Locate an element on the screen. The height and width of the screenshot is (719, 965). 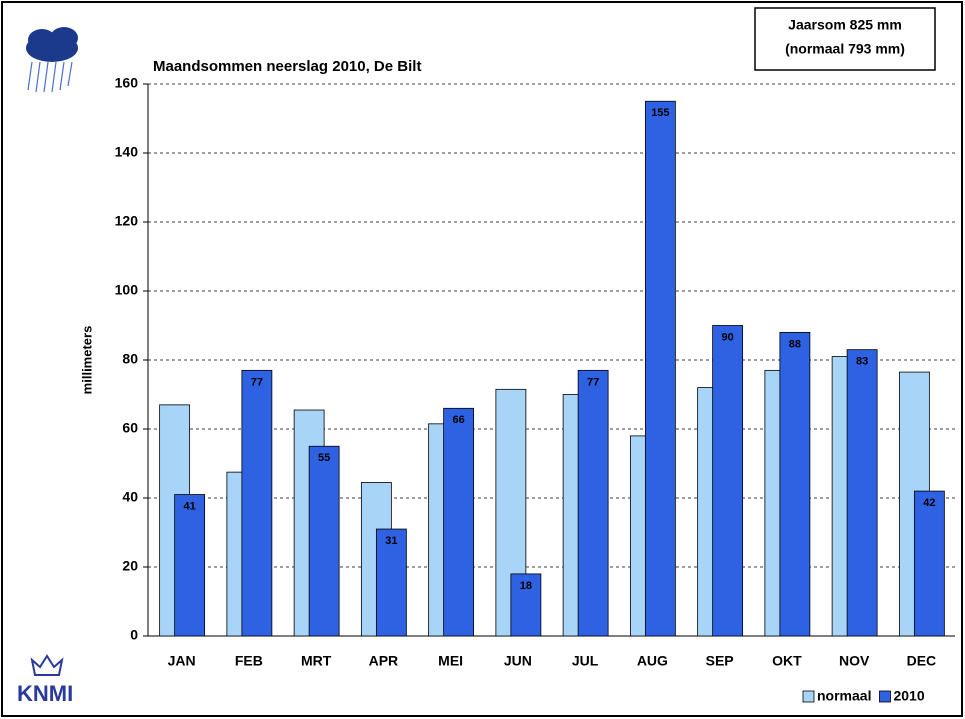
data-label: 90 is located at coordinates (728, 337).